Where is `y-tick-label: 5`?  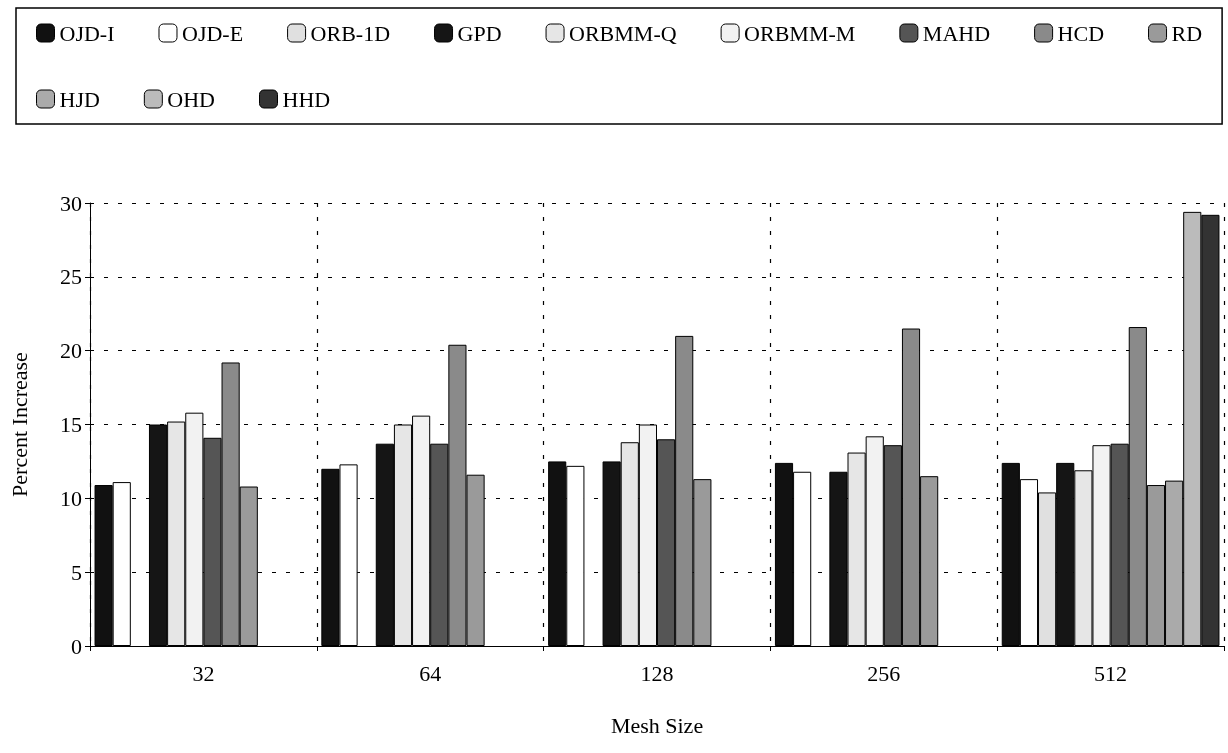 y-tick-label: 5 is located at coordinates (76, 572).